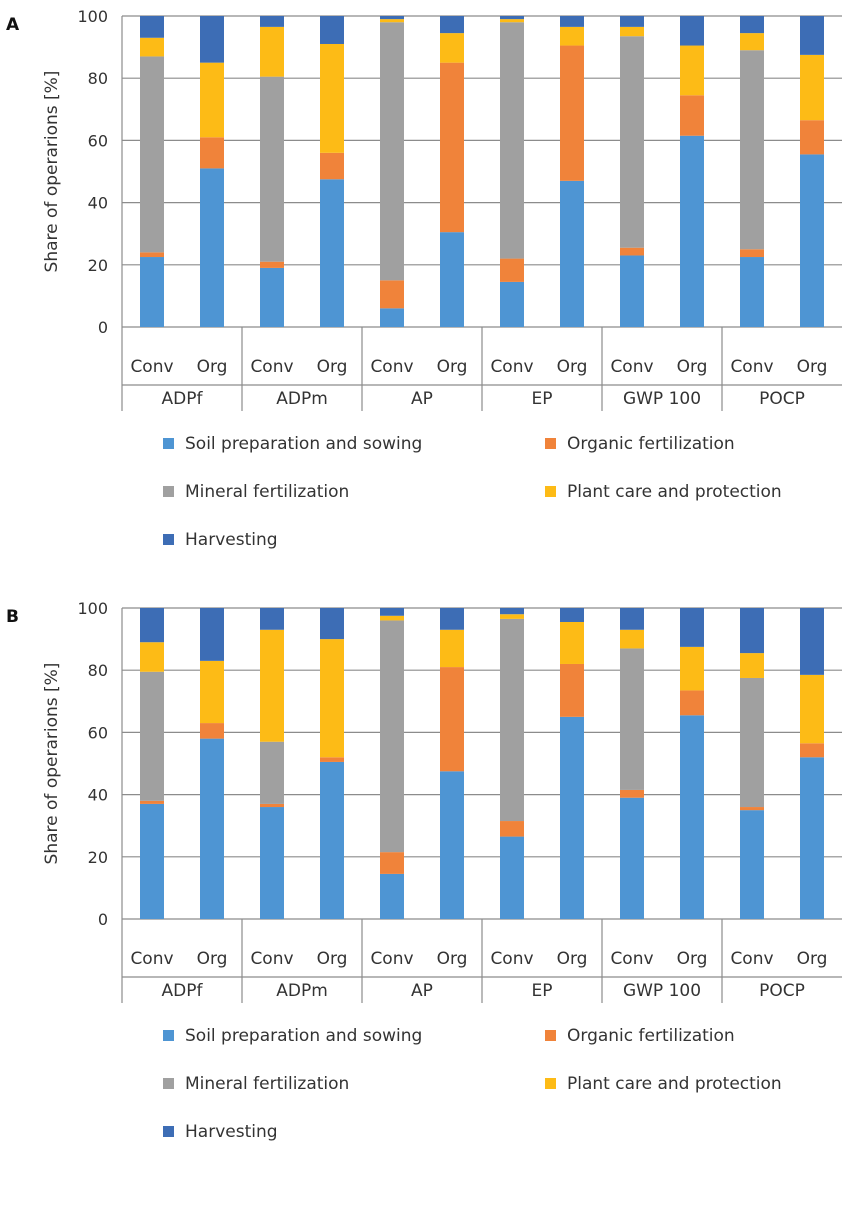  What do you see at coordinates (92, 608) in the screenshot?
I see `y-tick-label: 100` at bounding box center [92, 608].